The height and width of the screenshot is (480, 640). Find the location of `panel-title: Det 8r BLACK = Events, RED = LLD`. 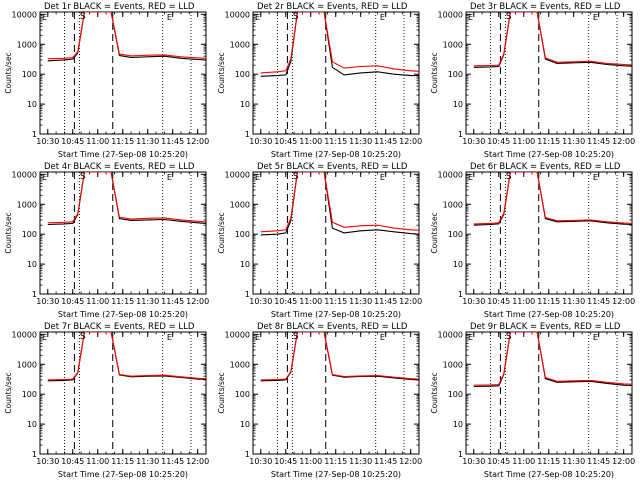

panel-title: Det 8r BLACK = Events, RED = LLD is located at coordinates (332, 327).